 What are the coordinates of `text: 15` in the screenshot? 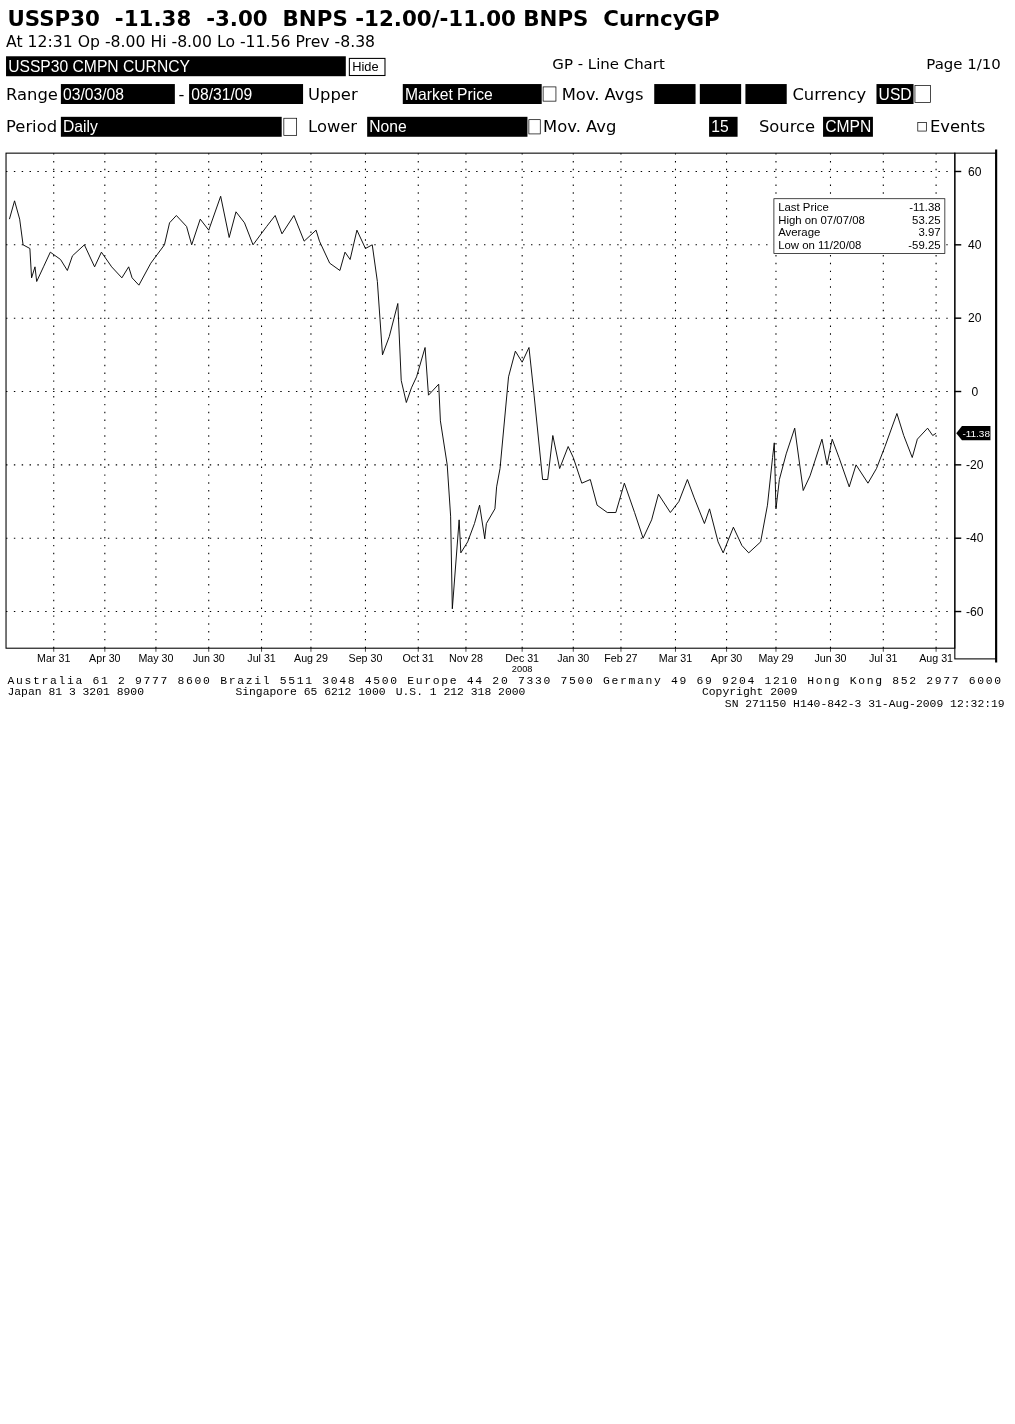 It's located at (720, 127).